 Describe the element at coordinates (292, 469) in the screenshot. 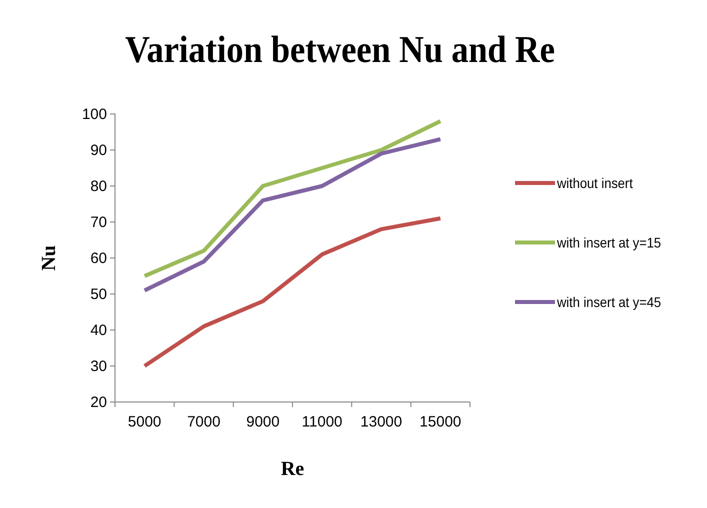

I see `x-axis-title: Re` at that location.